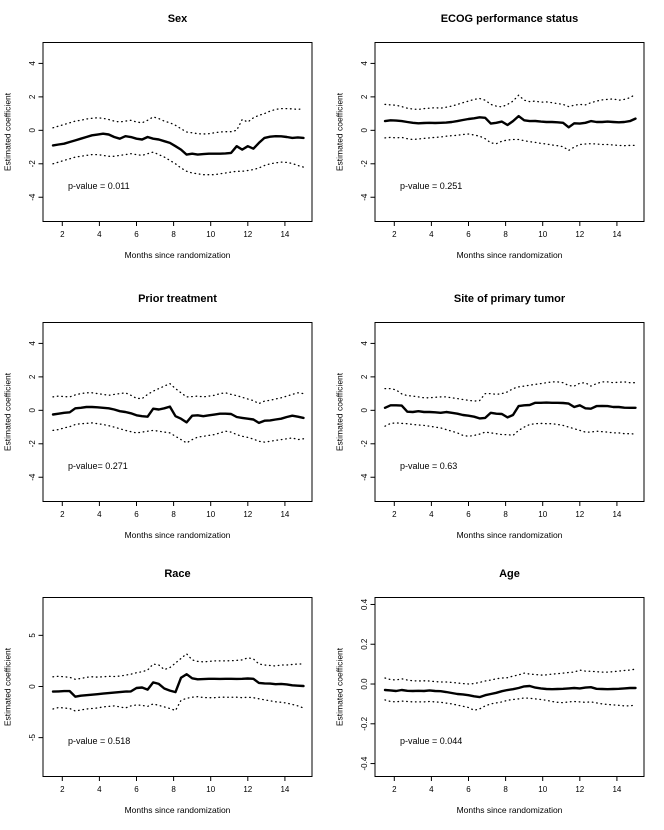  Describe the element at coordinates (510, 299) in the screenshot. I see `chart-title: Site of primary tumor` at that location.